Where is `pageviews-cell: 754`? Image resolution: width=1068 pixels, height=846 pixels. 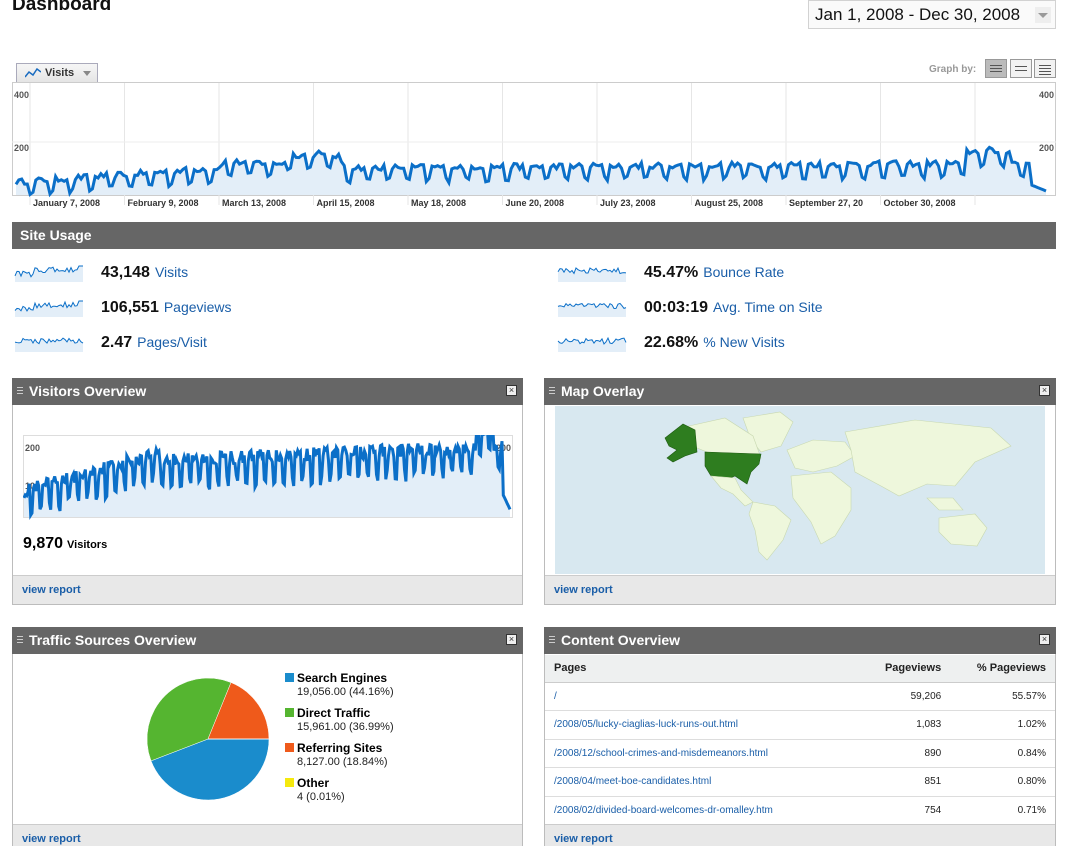 pageviews-cell: 754 is located at coordinates (906, 810).